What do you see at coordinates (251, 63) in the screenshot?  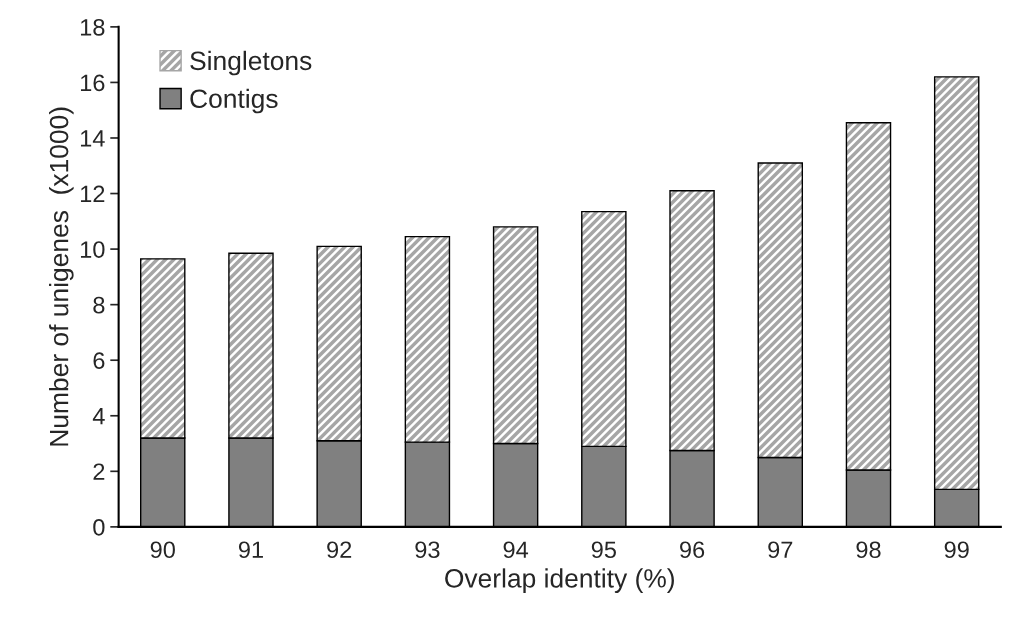 I see `legend-label: Singletons` at bounding box center [251, 63].